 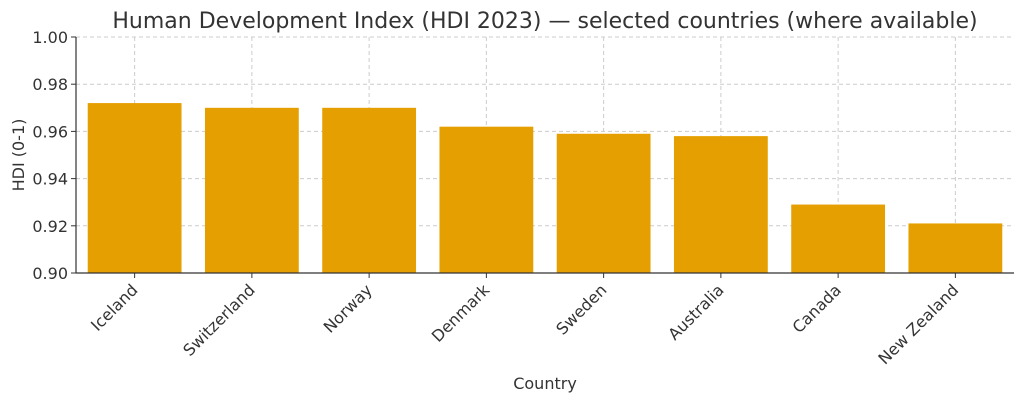 What do you see at coordinates (348, 308) in the screenshot?
I see `x-tick-label: Norway` at bounding box center [348, 308].